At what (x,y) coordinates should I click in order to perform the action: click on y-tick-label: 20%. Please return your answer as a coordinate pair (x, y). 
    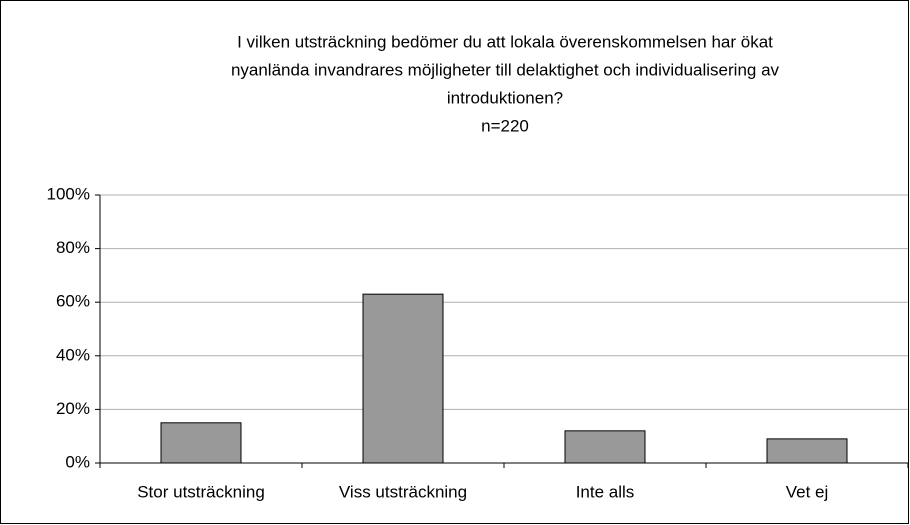
    Looking at the image, I should click on (73, 408).